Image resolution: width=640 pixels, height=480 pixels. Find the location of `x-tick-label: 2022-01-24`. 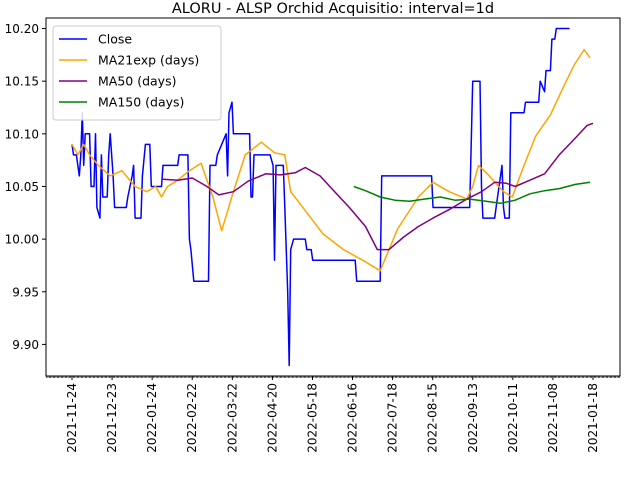

x-tick-label: 2022-01-24 is located at coordinates (152, 418).